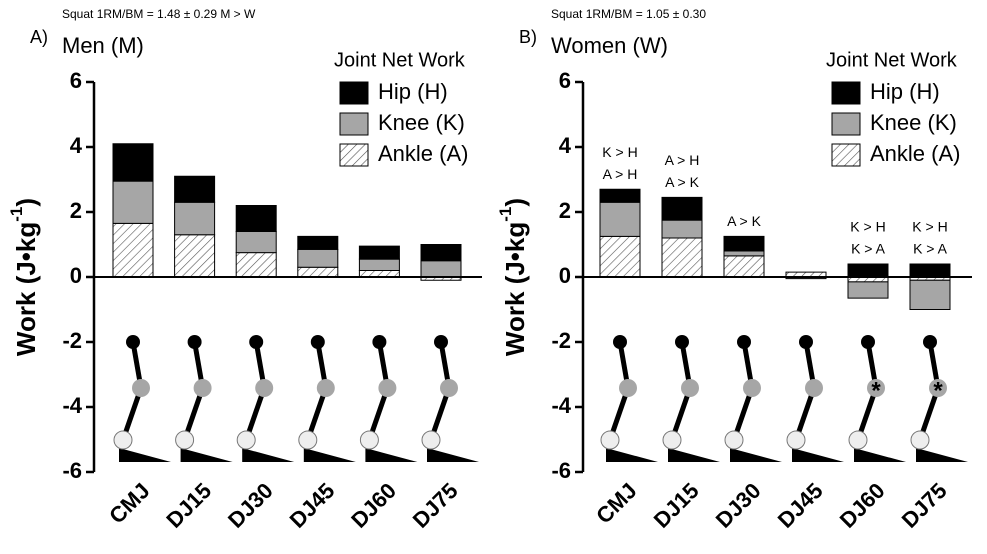 The height and width of the screenshot is (554, 987). Describe the element at coordinates (76, 210) in the screenshot. I see `y-tick-label: 2` at that location.